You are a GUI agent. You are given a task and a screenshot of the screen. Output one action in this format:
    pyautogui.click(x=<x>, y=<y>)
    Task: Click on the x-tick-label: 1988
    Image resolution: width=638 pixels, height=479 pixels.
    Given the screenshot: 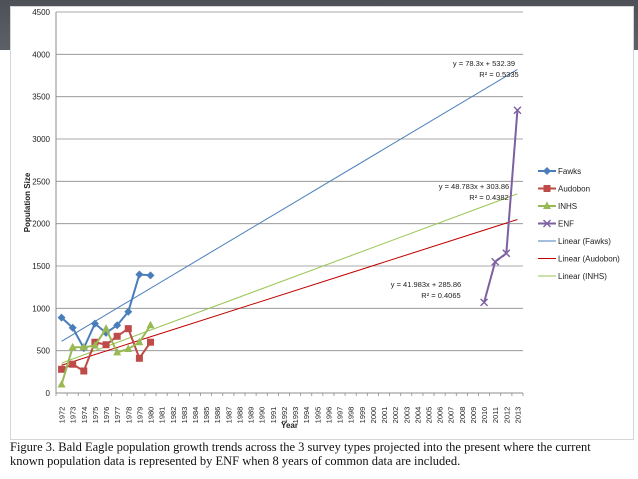 What is the action you would take?
    pyautogui.click(x=239, y=415)
    